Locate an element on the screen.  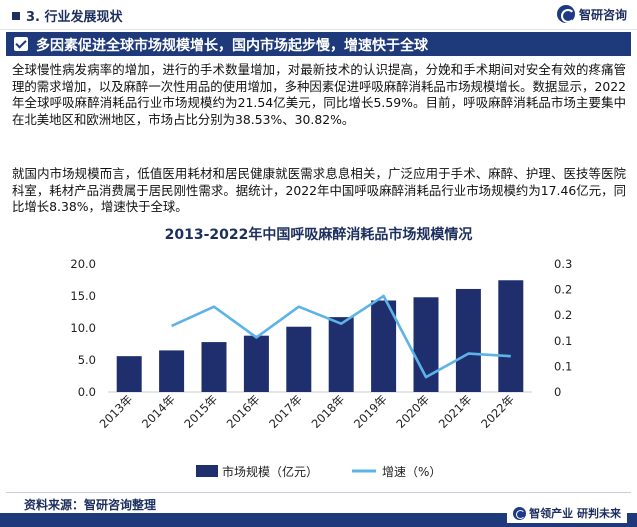
y-right-tick-label: 0.3 is located at coordinates (563, 264).